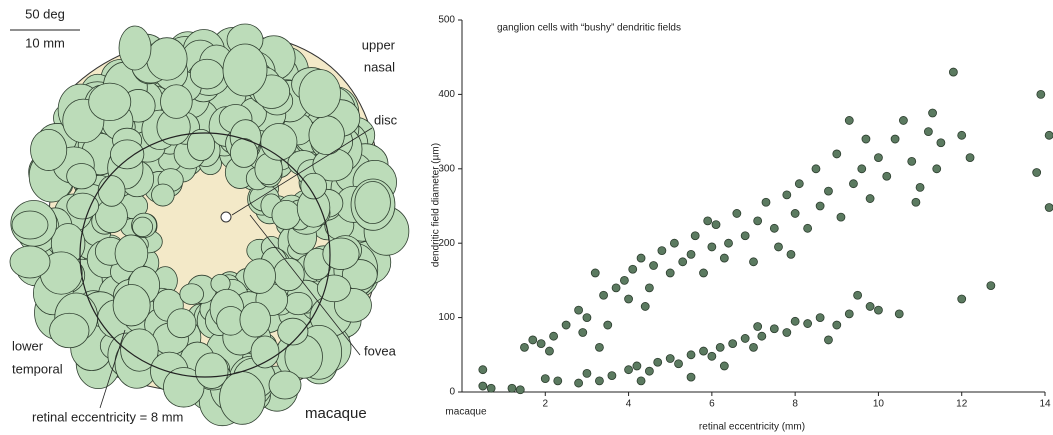 This screenshot has height=435, width=1053. Describe the element at coordinates (45, 42) in the screenshot. I see `scale-label: 10 mm` at that location.